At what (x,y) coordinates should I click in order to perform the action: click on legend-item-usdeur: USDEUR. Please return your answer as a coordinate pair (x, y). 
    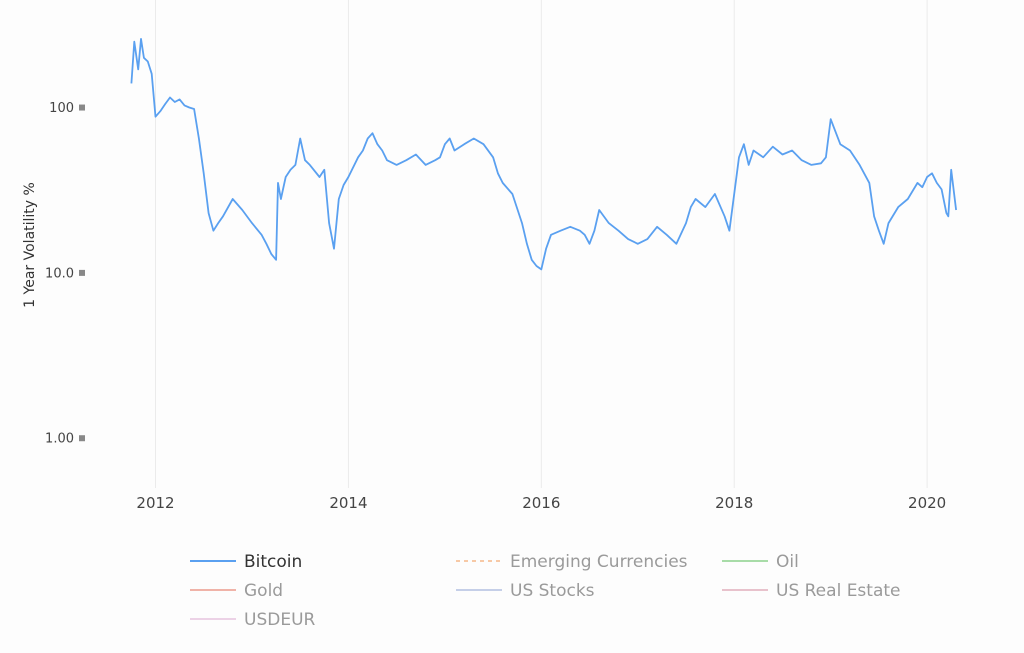
    Looking at the image, I should click on (253, 620).